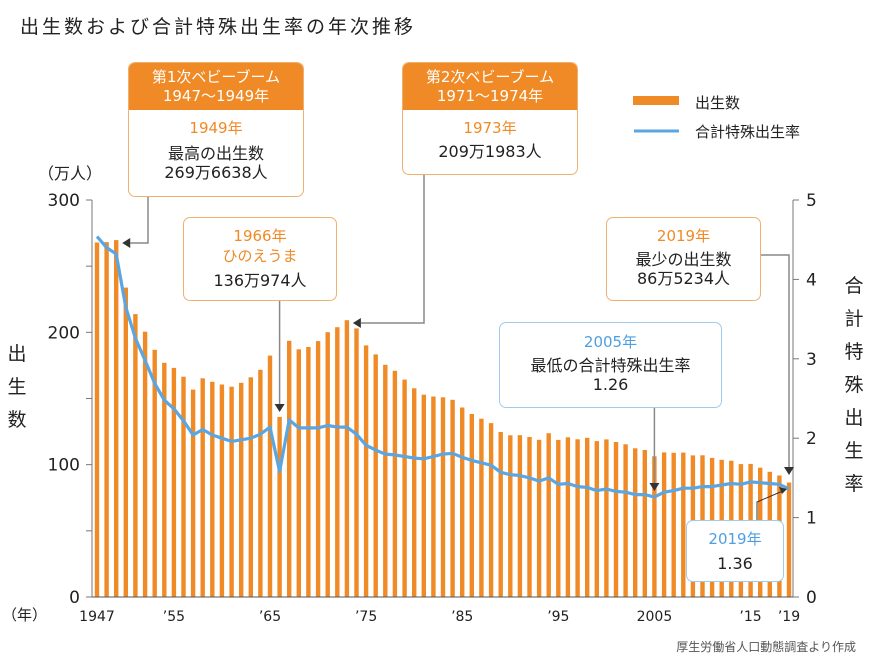 The width and height of the screenshot is (870, 663). I want to click on bar-2001, so click(616, 519).